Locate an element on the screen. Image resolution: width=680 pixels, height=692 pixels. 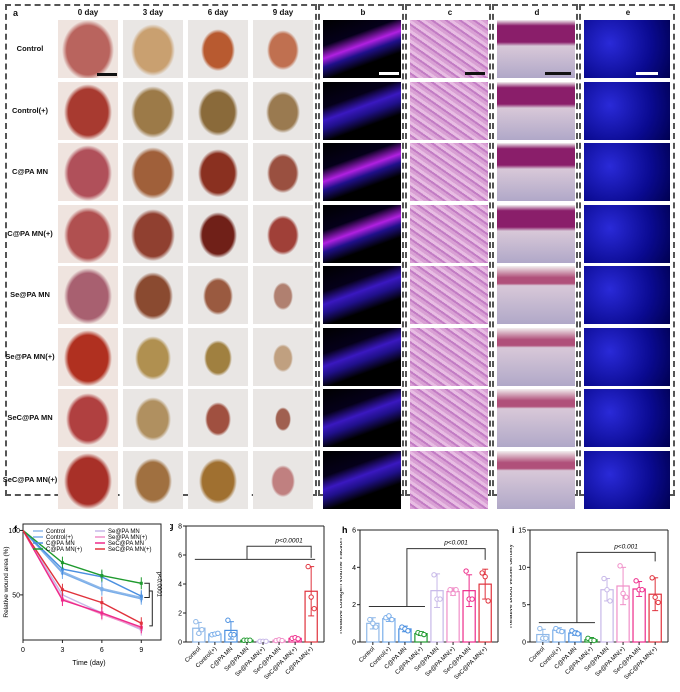
panel-label: i is located at coordinates (513, 530).